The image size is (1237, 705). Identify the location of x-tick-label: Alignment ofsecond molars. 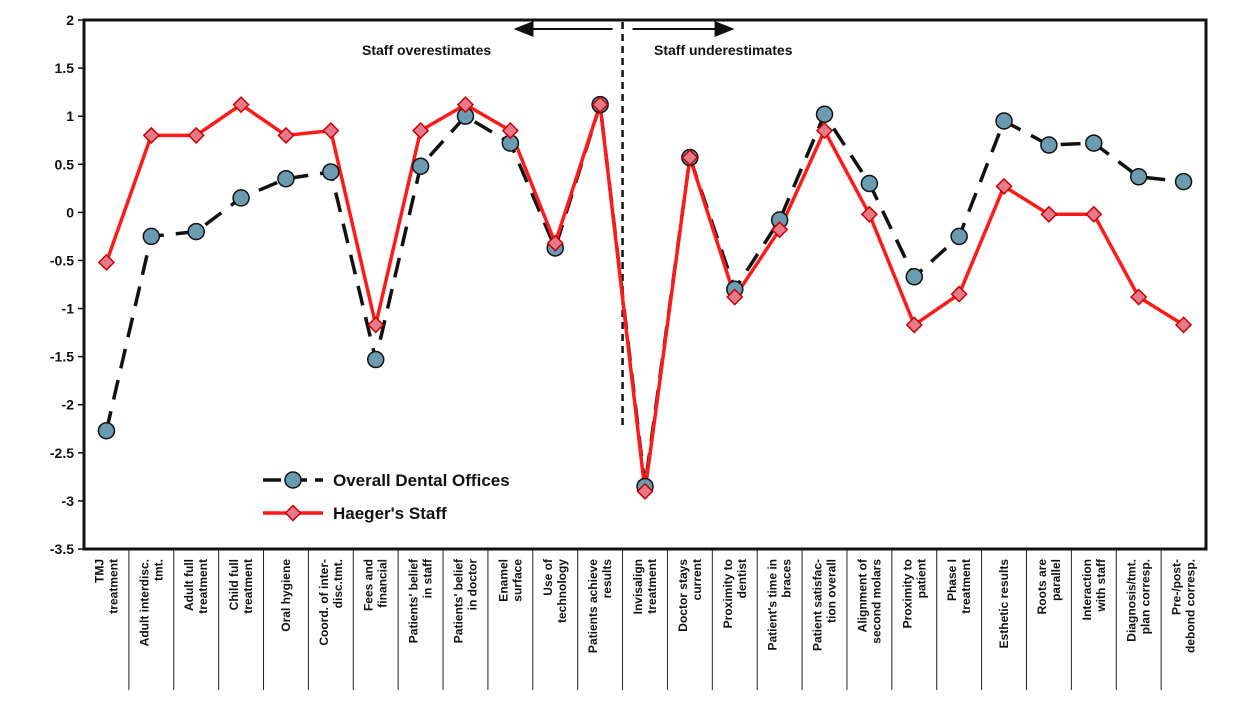
(869, 601).